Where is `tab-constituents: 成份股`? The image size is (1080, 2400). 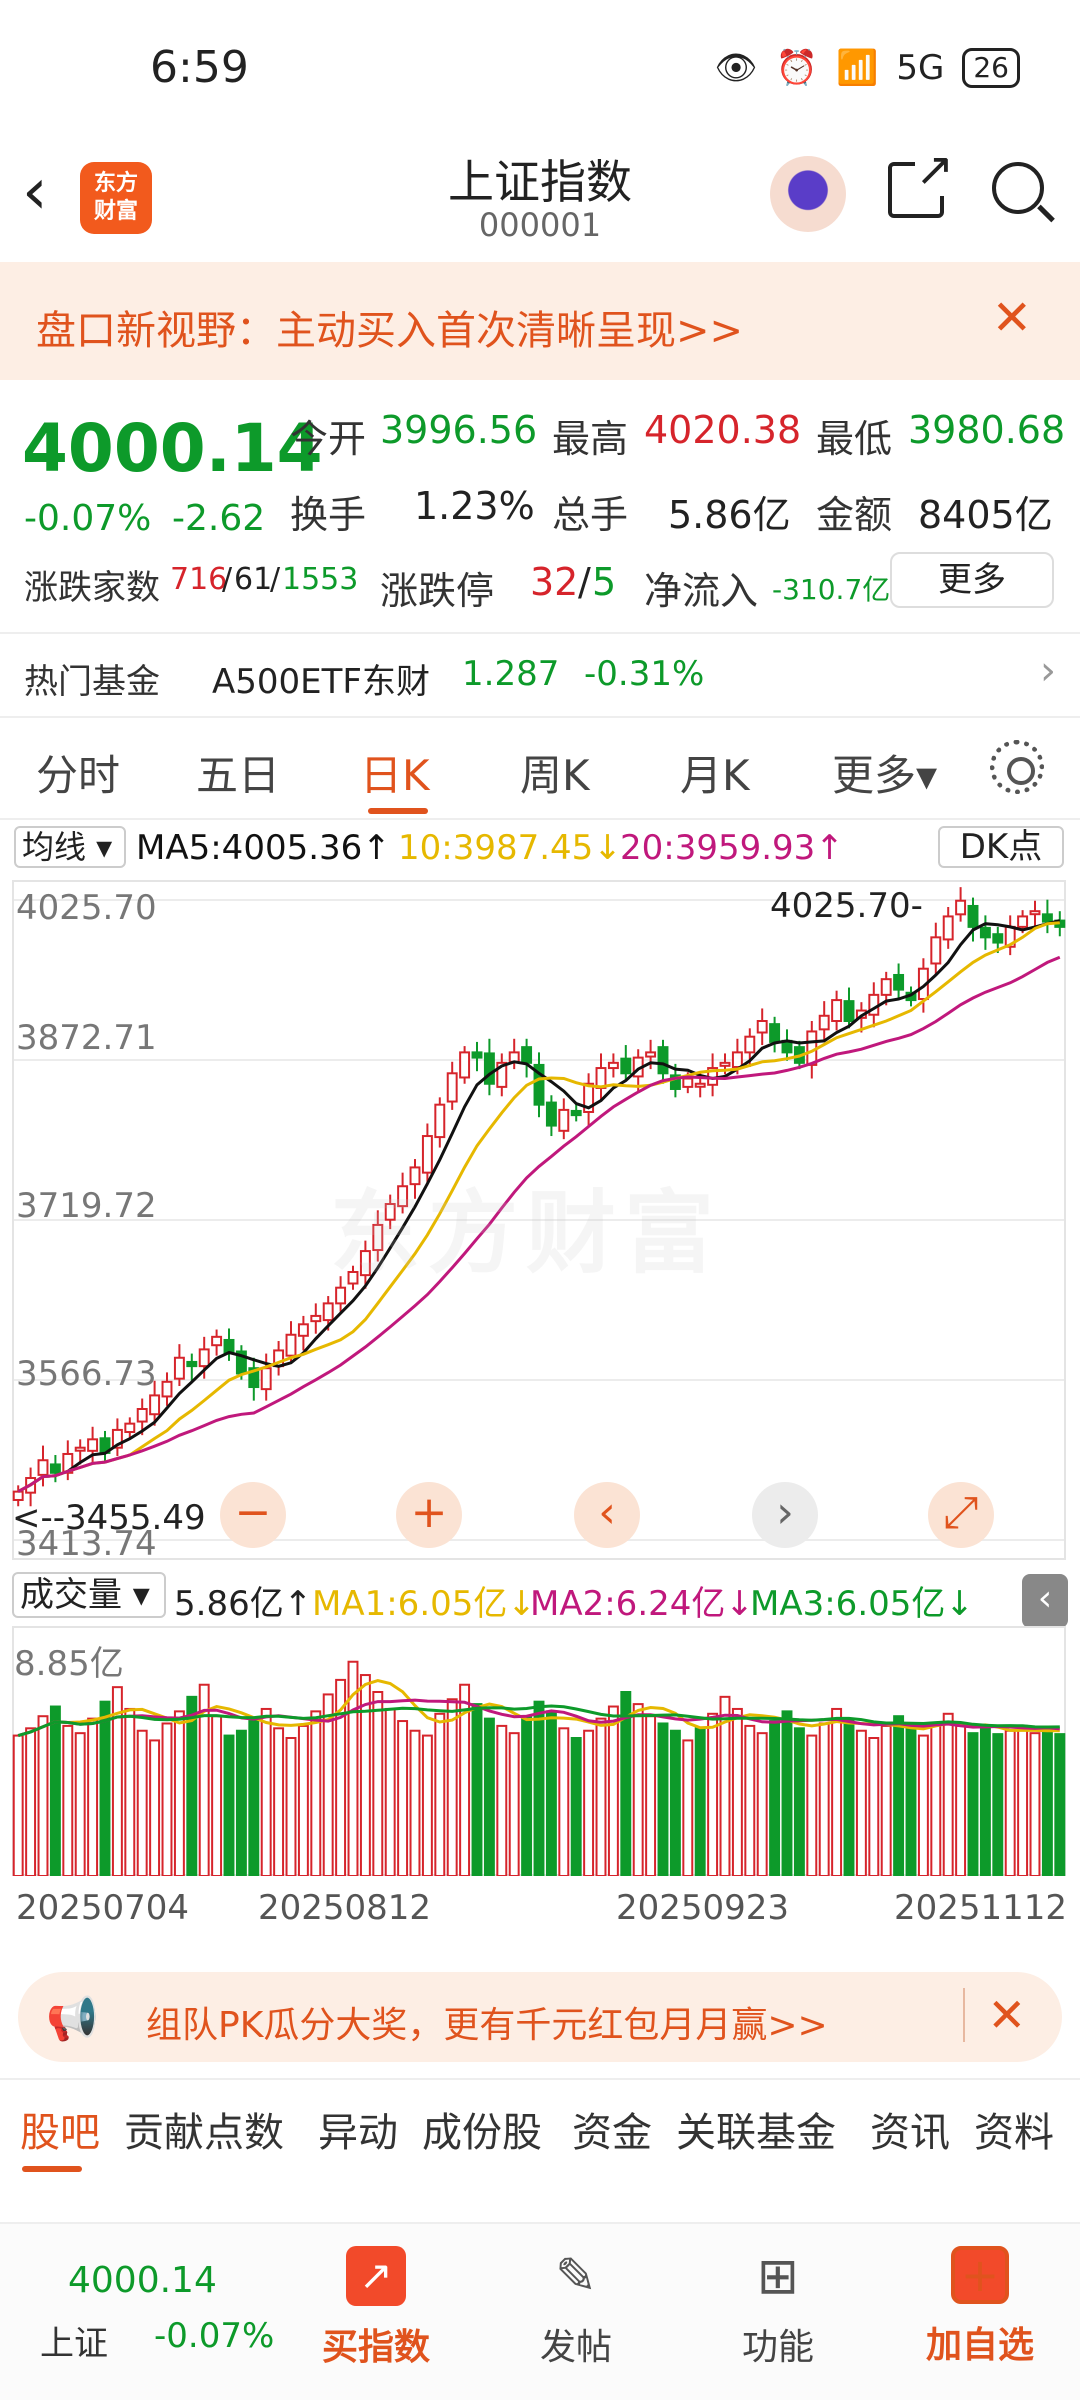
tab-constituents: 成份股 is located at coordinates (482, 2133).